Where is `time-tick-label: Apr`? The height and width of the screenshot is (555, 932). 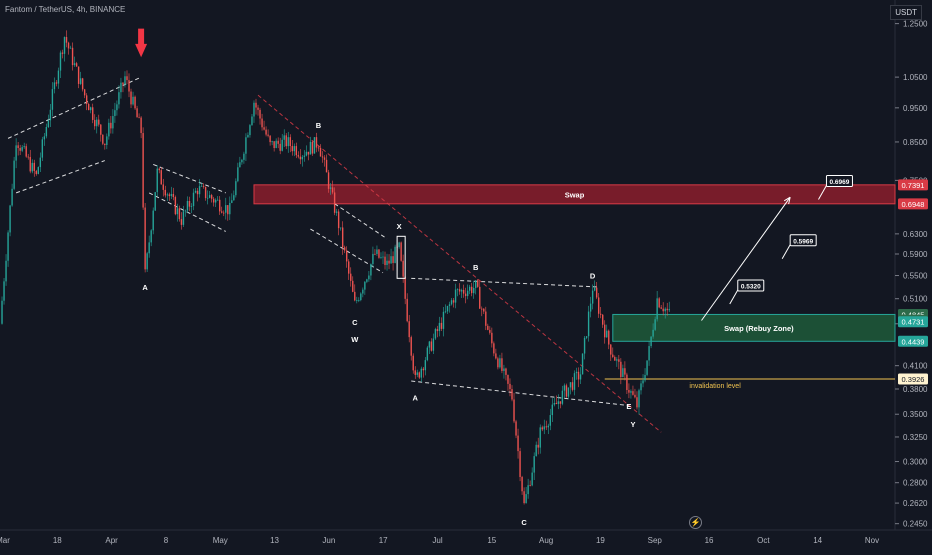
time-tick-label: Apr is located at coordinates (111, 540).